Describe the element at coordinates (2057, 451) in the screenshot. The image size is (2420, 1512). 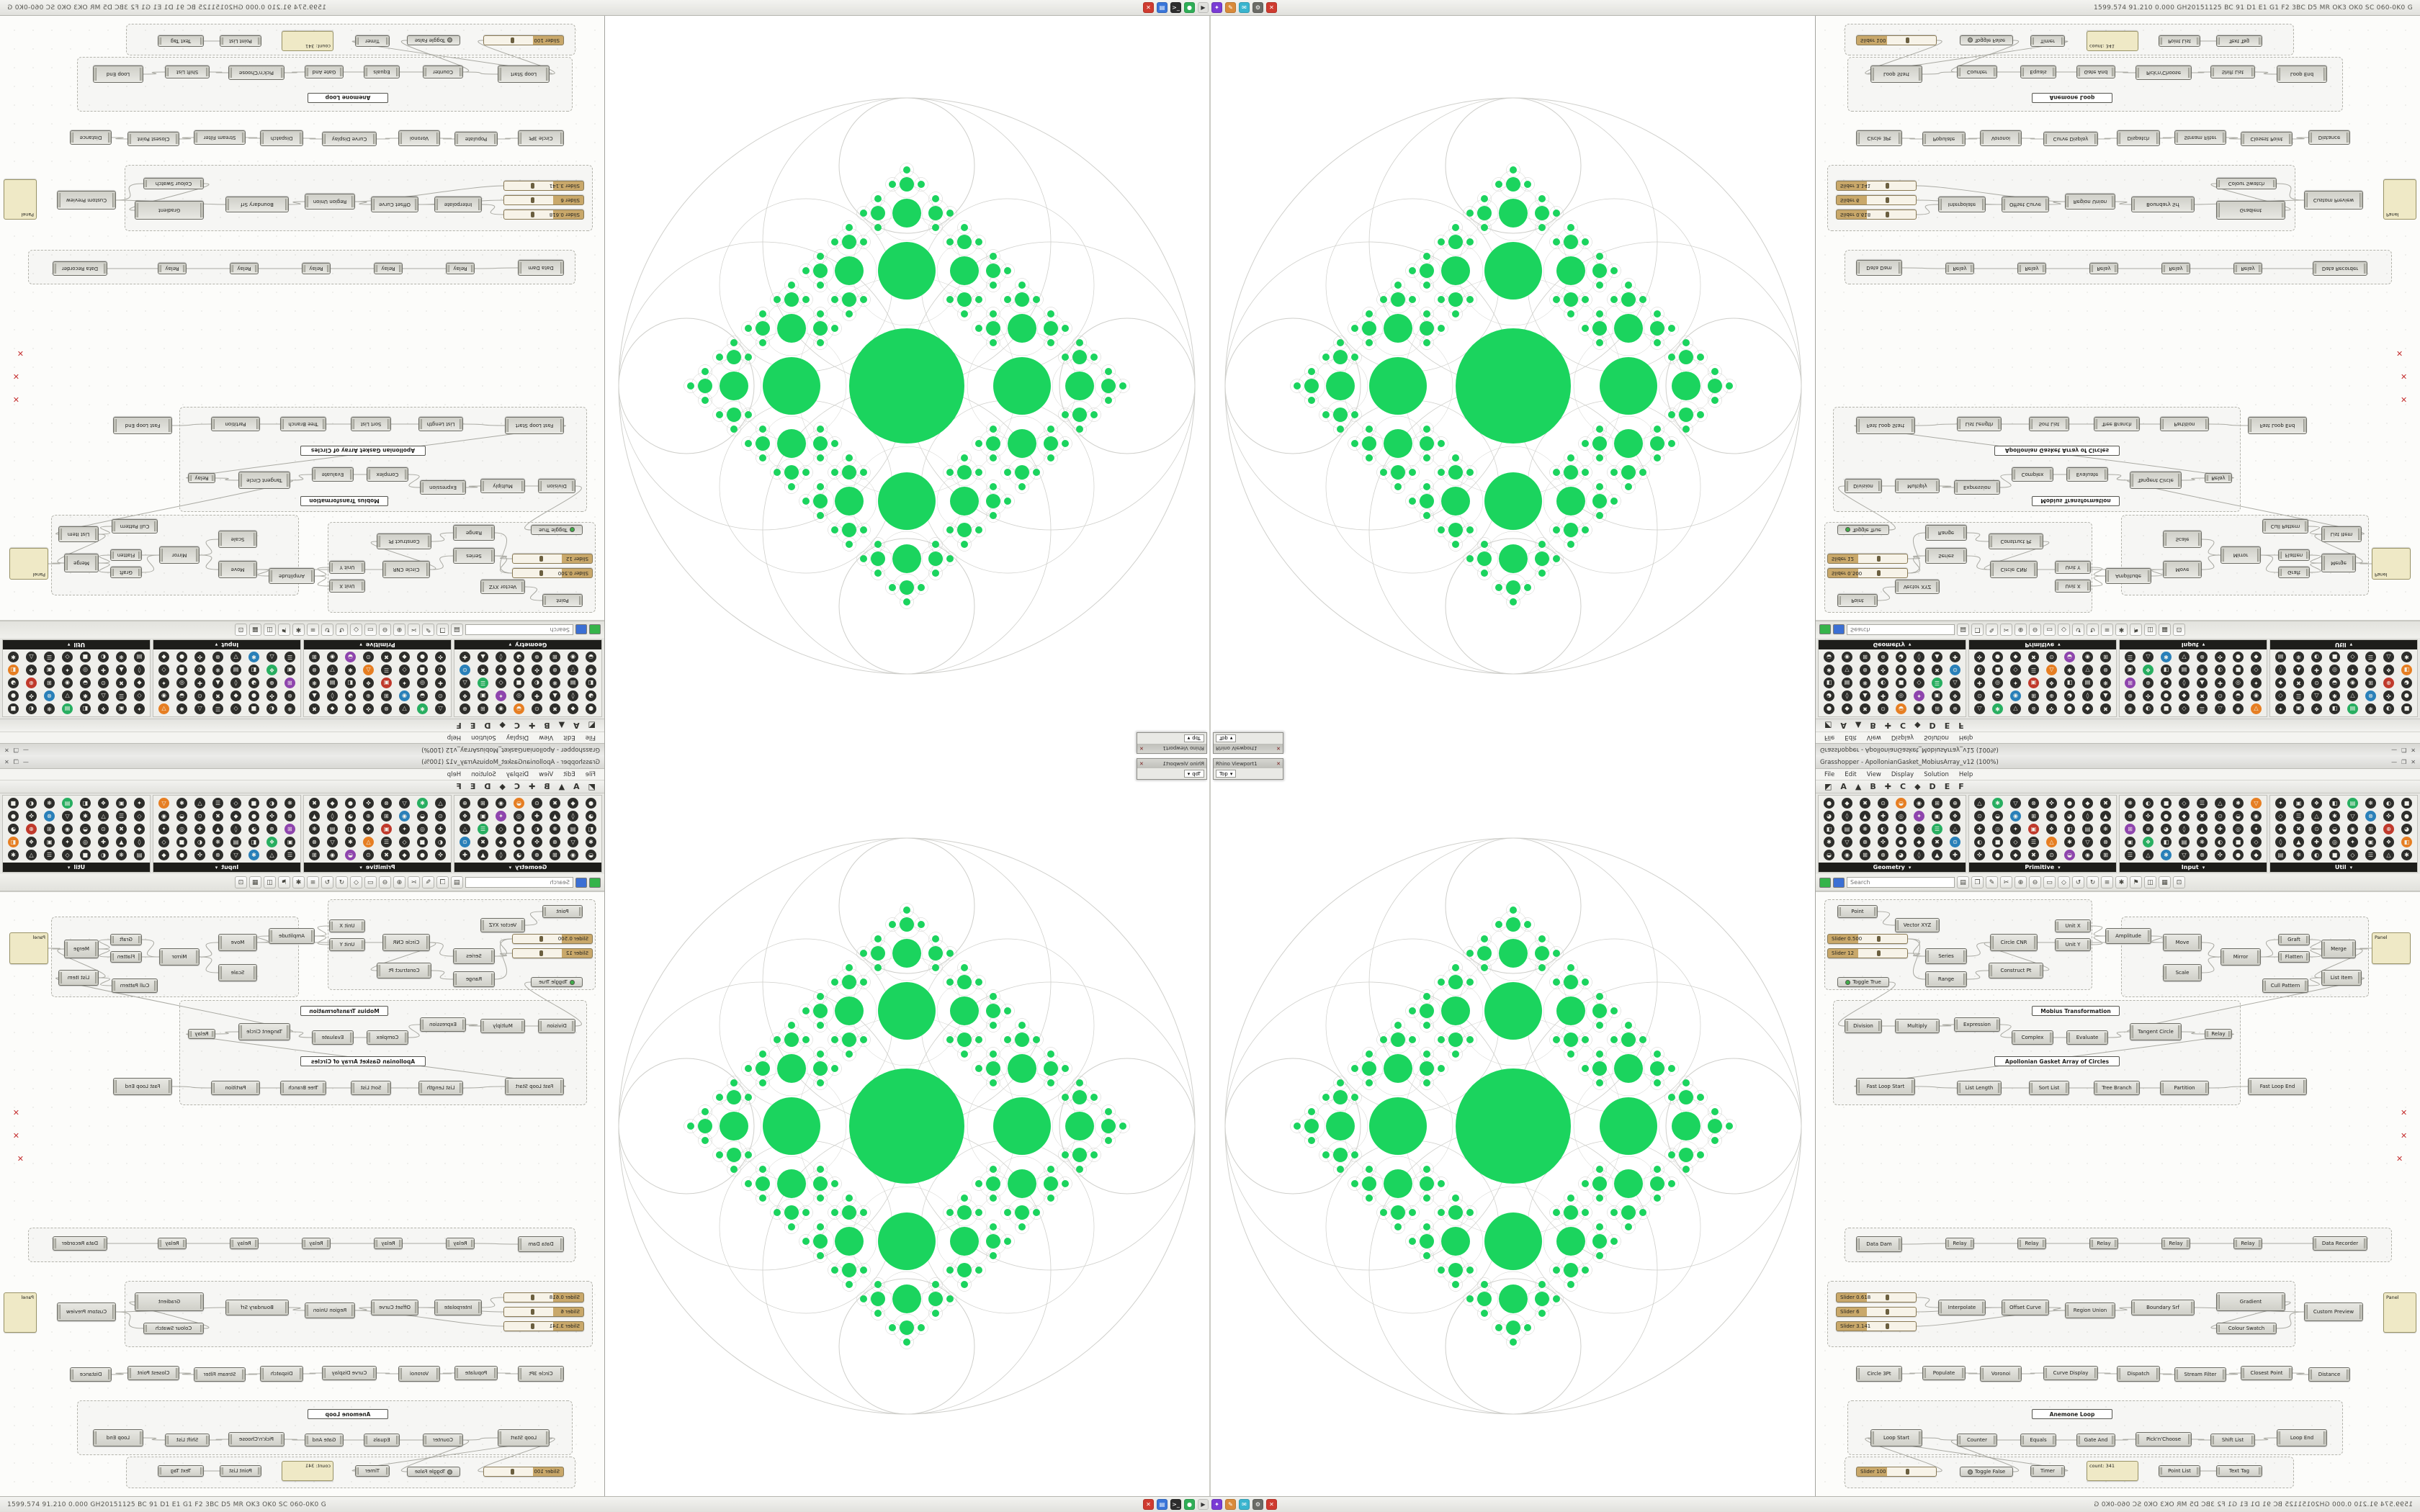
I see `gh-node: Apollonian Gasket Array of Circles` at that location.